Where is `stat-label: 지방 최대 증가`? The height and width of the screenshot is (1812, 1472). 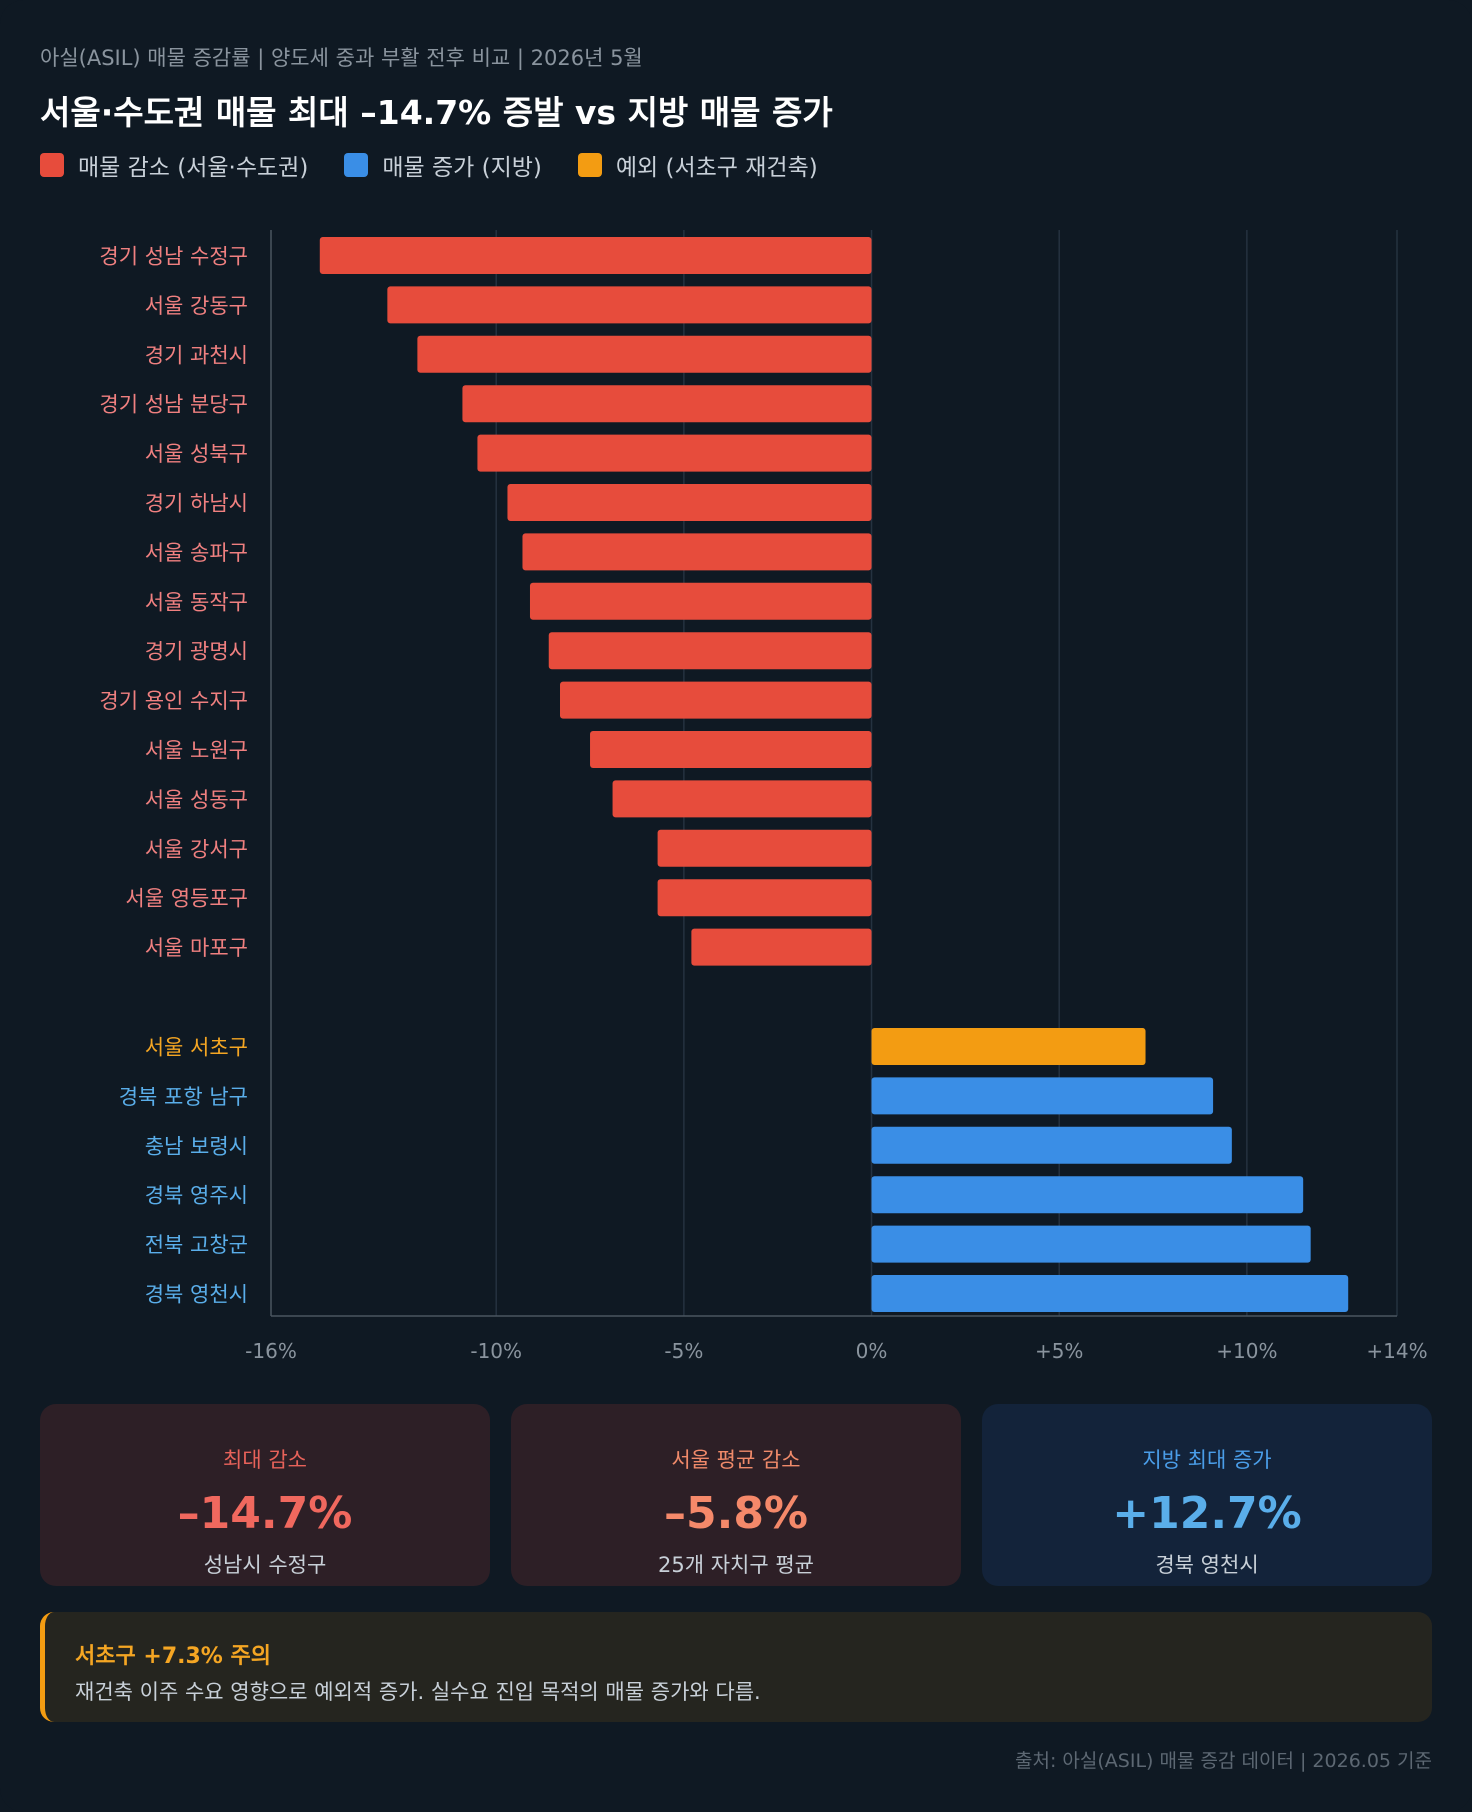 stat-label: 지방 최대 증가 is located at coordinates (1207, 1460).